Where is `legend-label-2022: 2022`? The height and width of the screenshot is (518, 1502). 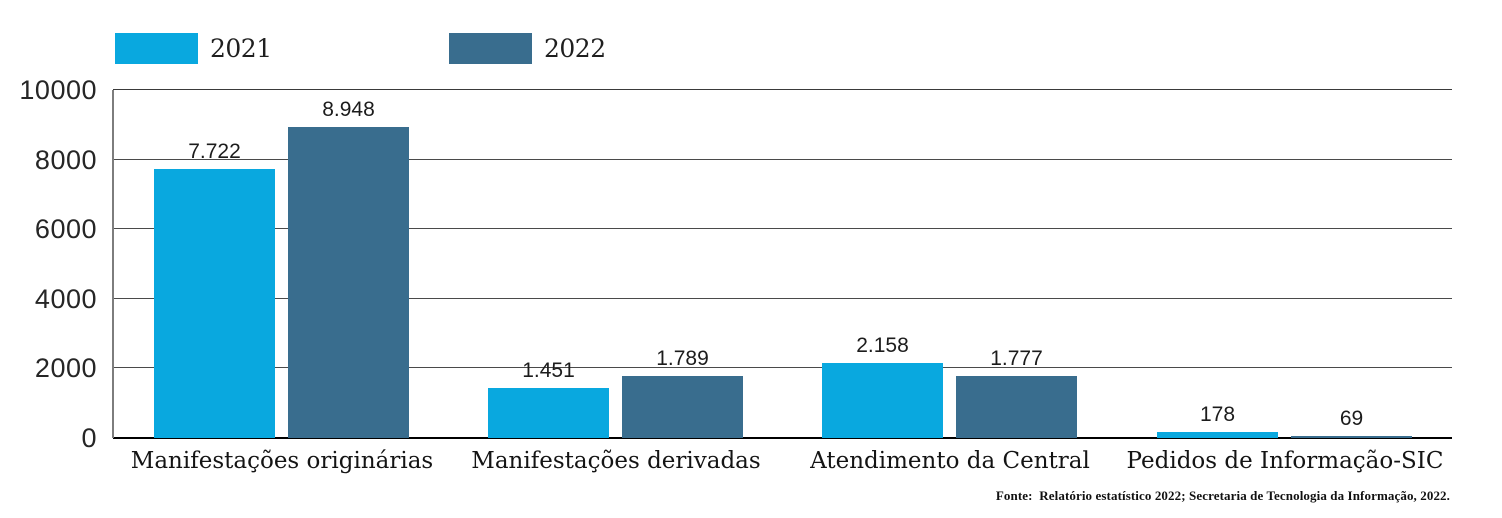
legend-label-2022: 2022 is located at coordinates (575, 48).